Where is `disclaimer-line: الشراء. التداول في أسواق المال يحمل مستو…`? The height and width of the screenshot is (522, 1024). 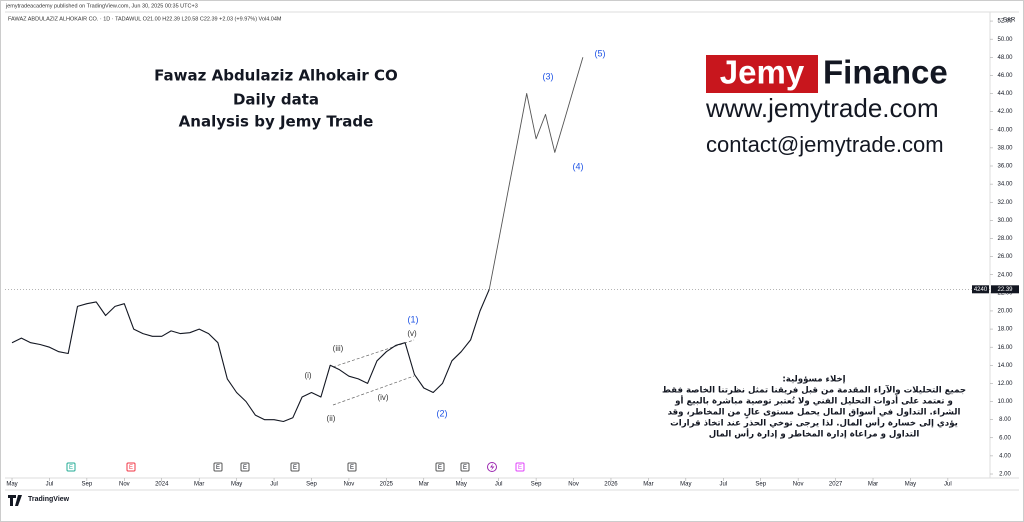
disclaimer-line: الشراء. التداول في أسواق المال يحمل مستو… is located at coordinates (814, 413).